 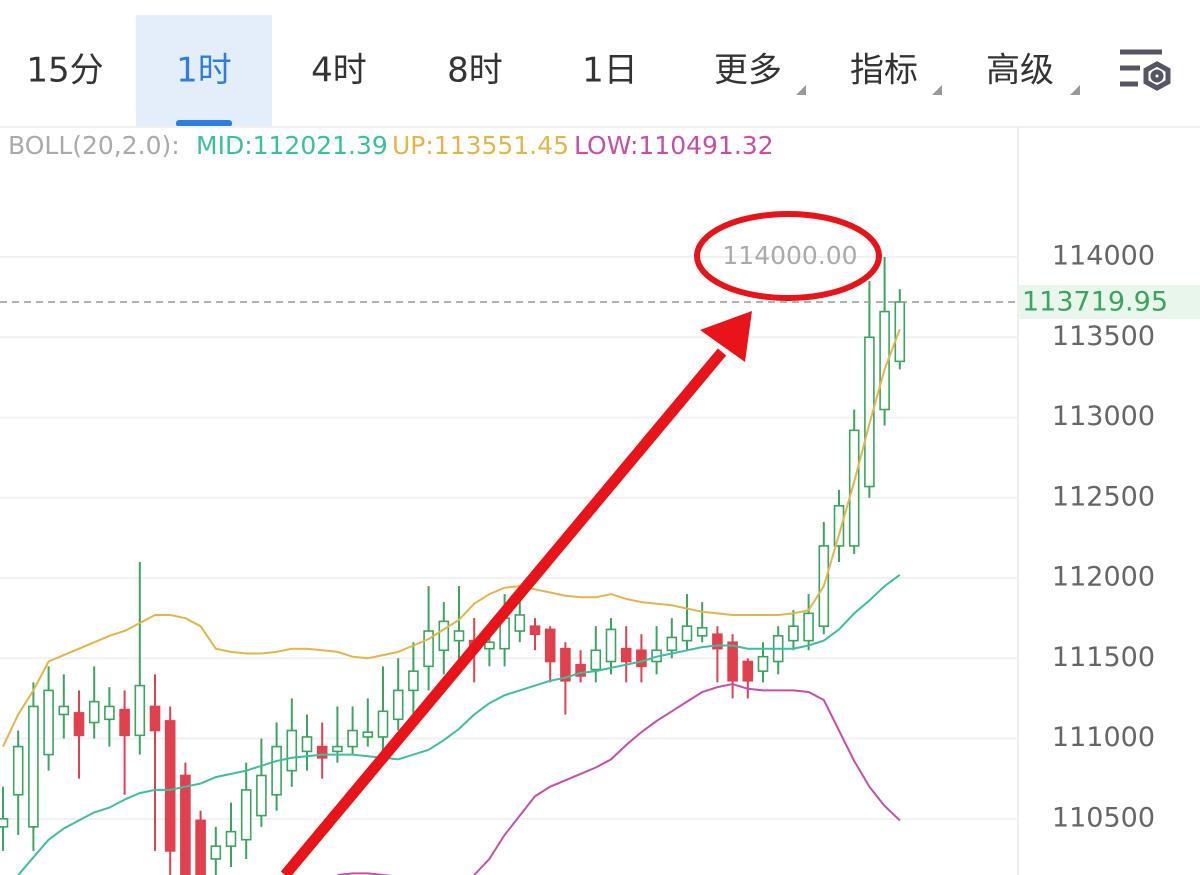 I want to click on y-tick-label: 113000, so click(x=1103, y=416).